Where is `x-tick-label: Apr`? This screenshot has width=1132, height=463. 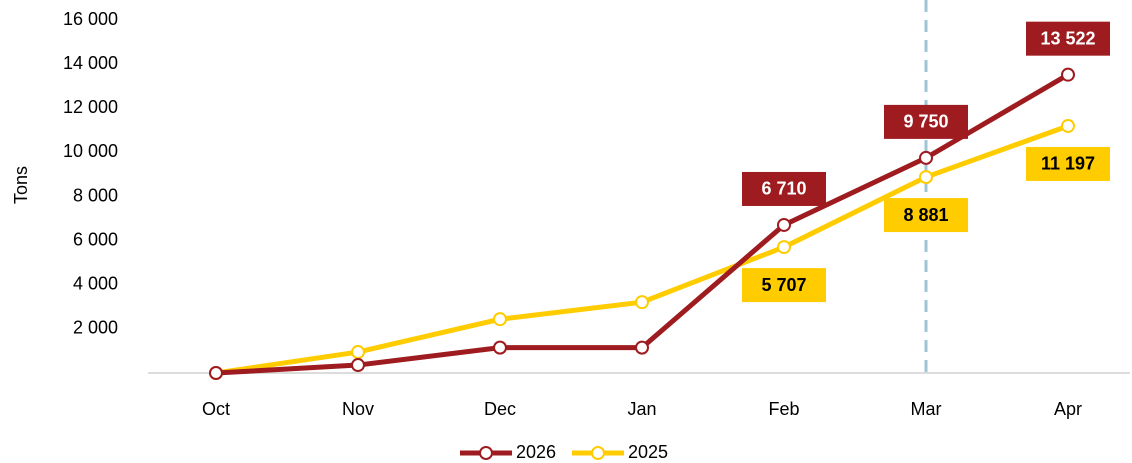
x-tick-label: Apr is located at coordinates (1068, 409).